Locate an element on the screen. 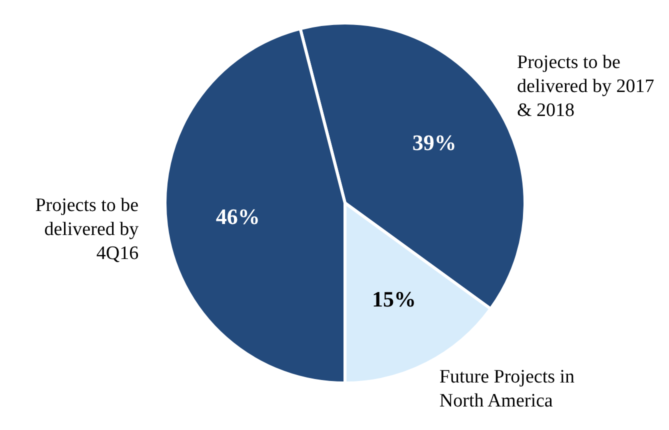 This screenshot has width=669, height=430. data-label: 39% is located at coordinates (434, 142).